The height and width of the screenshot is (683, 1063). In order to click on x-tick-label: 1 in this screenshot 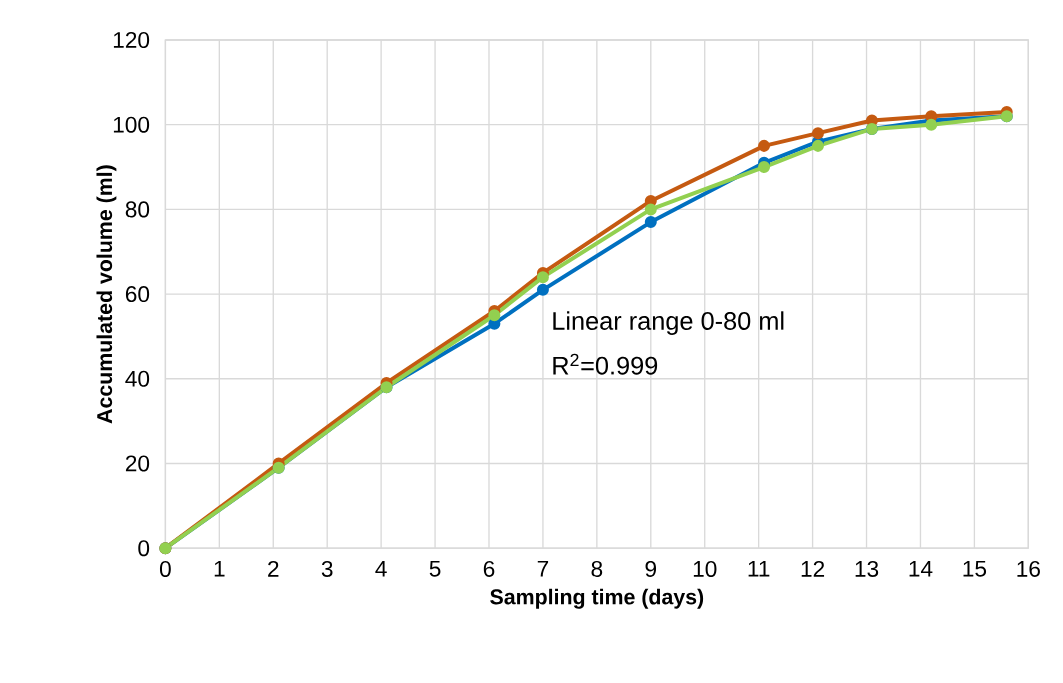, I will do `click(219, 568)`.